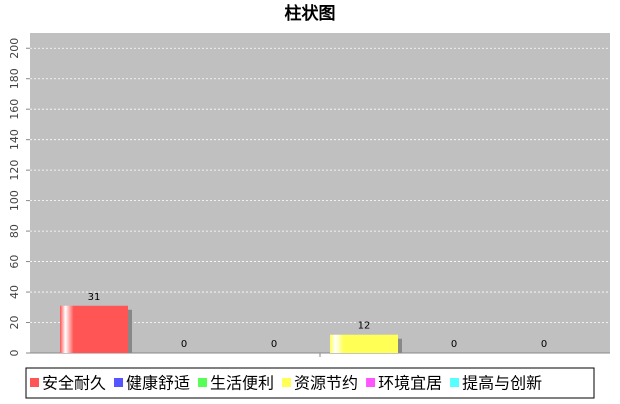 The width and height of the screenshot is (620, 404). Describe the element at coordinates (158, 383) in the screenshot. I see `legend-label: 健康舒适` at that location.